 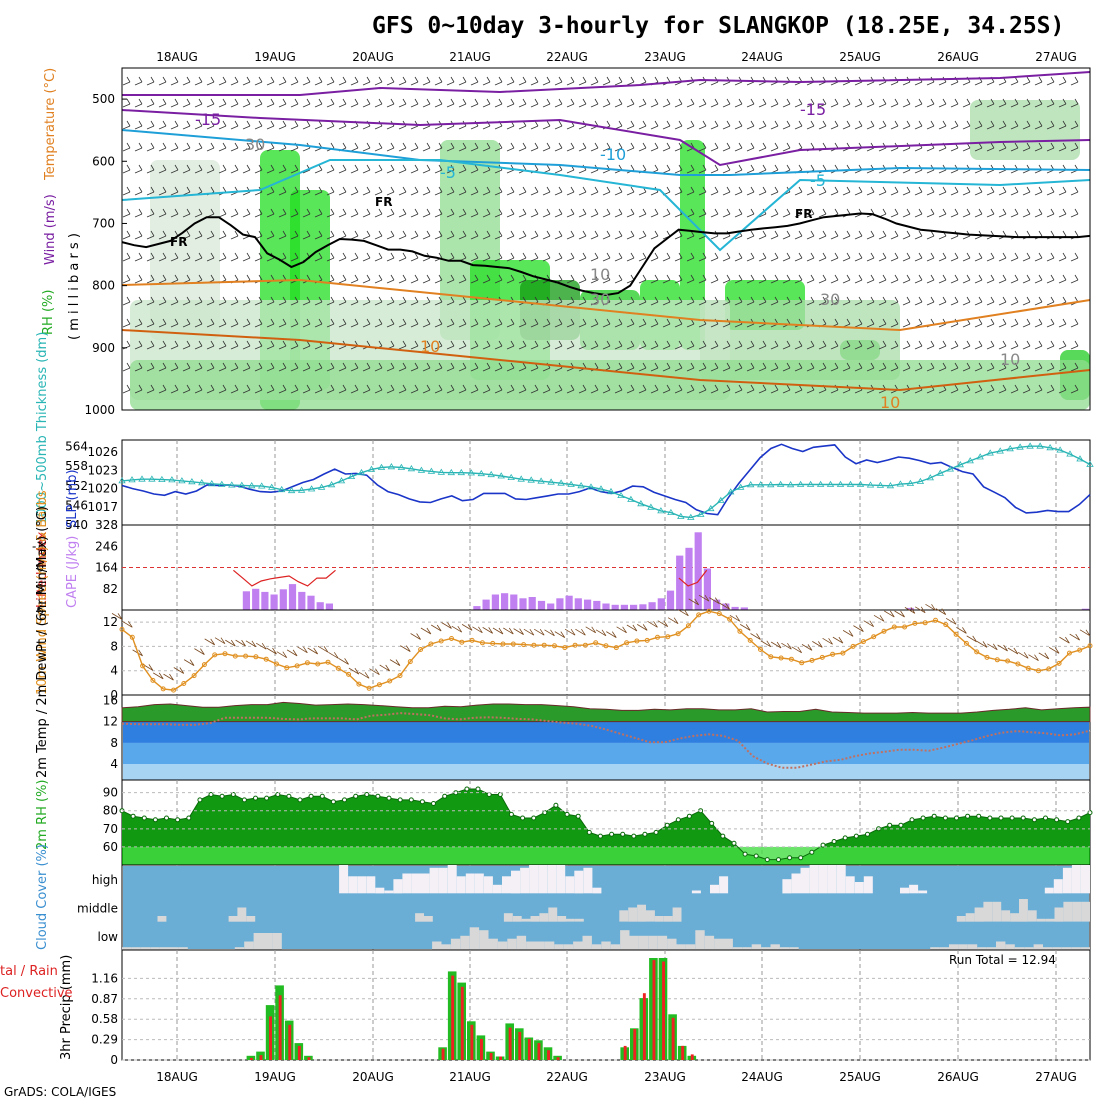 What do you see at coordinates (110, 829) in the screenshot?
I see `rh-tick-70: 70` at bounding box center [110, 829].